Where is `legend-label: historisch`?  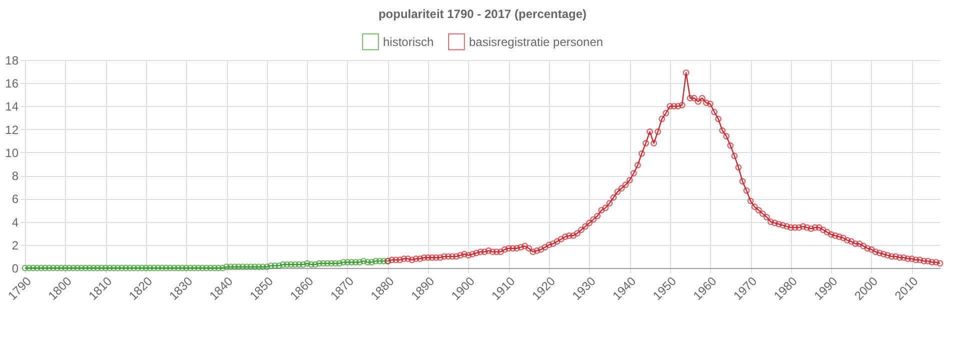
legend-label: historisch is located at coordinates (408, 41).